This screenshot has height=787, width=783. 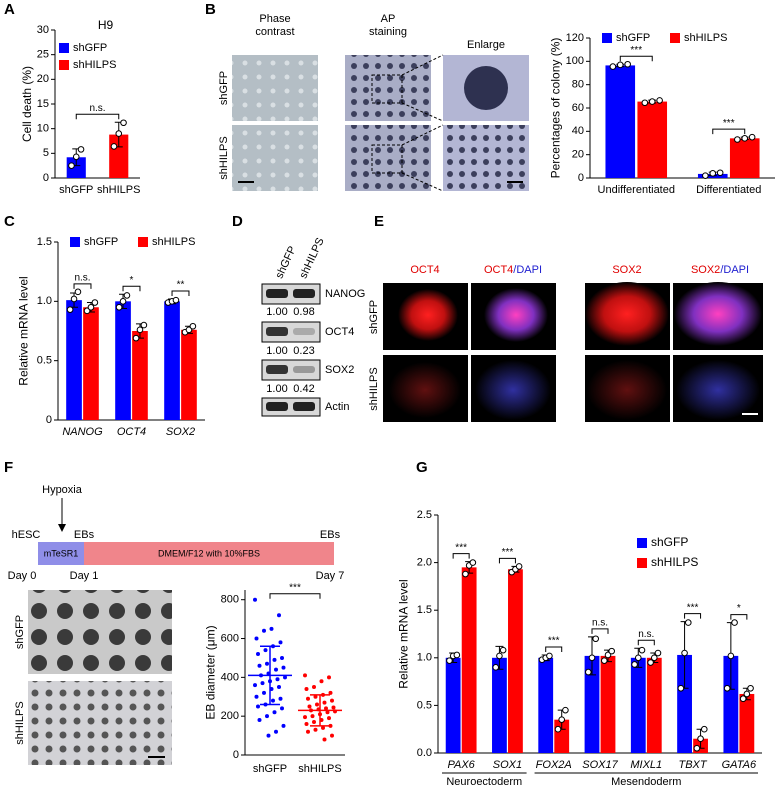 What do you see at coordinates (237, 221) in the screenshot?
I see `panel-label: D` at bounding box center [237, 221].